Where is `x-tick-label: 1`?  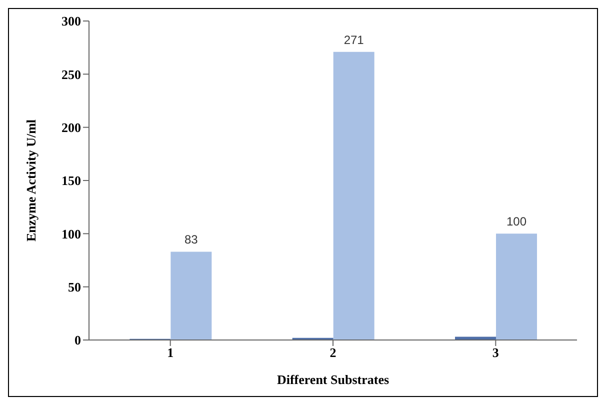
x-tick-label: 1 is located at coordinates (170, 352).